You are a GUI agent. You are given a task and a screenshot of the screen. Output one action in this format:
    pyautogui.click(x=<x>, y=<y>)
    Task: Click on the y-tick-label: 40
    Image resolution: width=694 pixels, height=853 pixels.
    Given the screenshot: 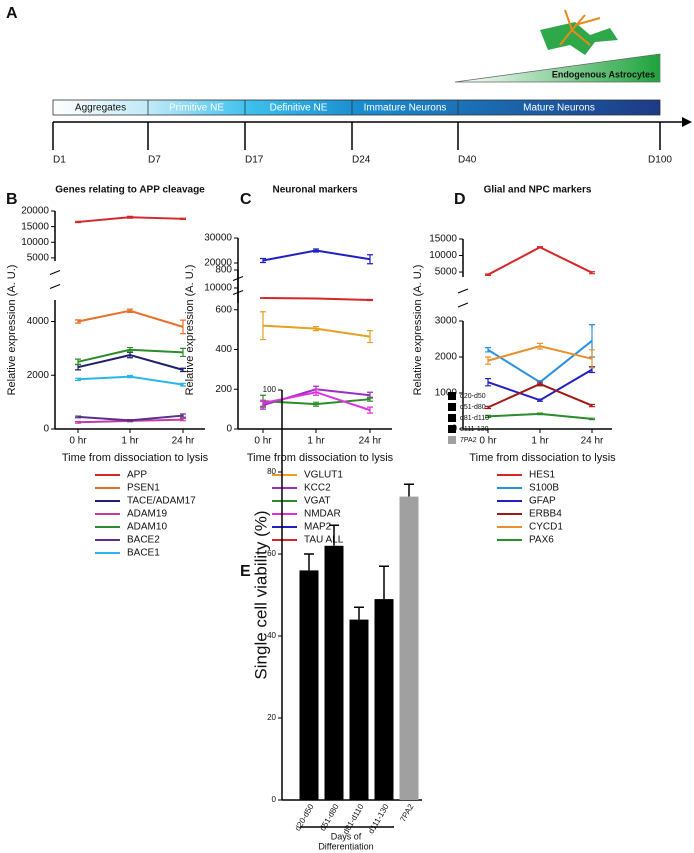 What is the action you would take?
    pyautogui.click(x=271, y=635)
    